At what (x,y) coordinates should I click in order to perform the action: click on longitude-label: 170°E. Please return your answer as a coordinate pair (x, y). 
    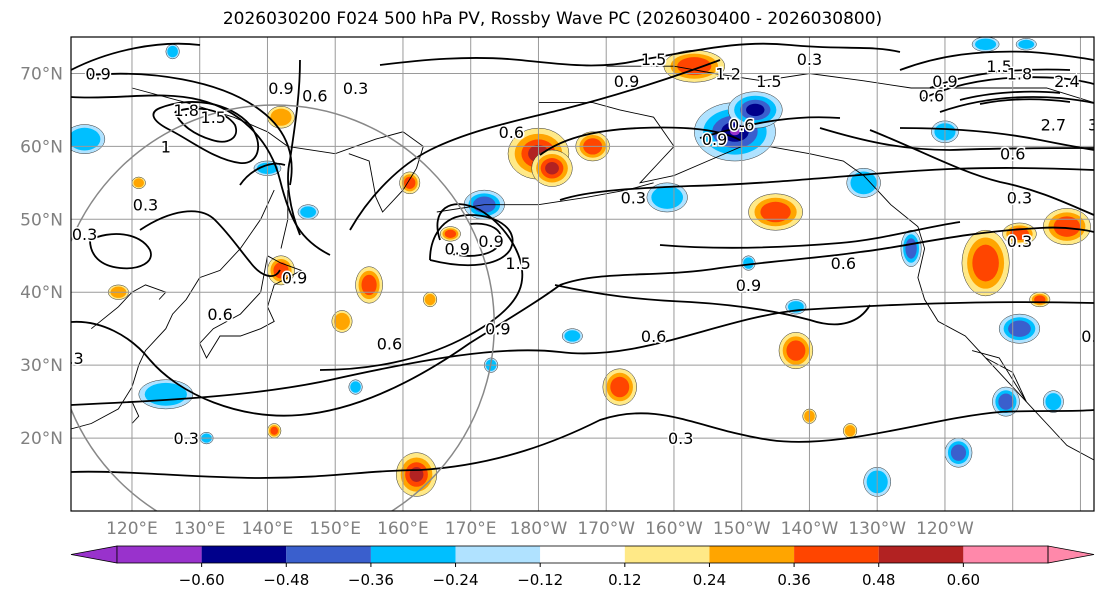
    Looking at the image, I should click on (471, 529).